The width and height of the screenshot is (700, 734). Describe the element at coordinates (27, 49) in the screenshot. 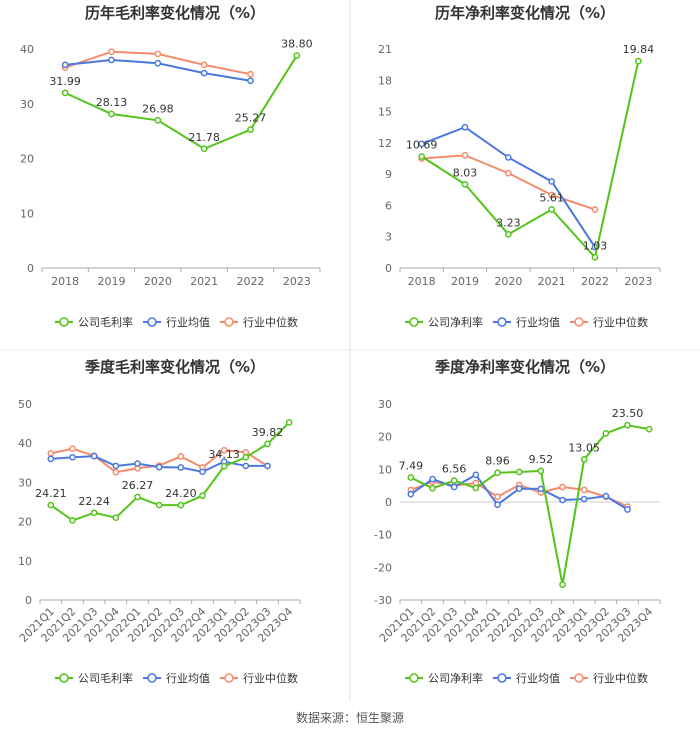

I see `y-tick-label: 40` at that location.